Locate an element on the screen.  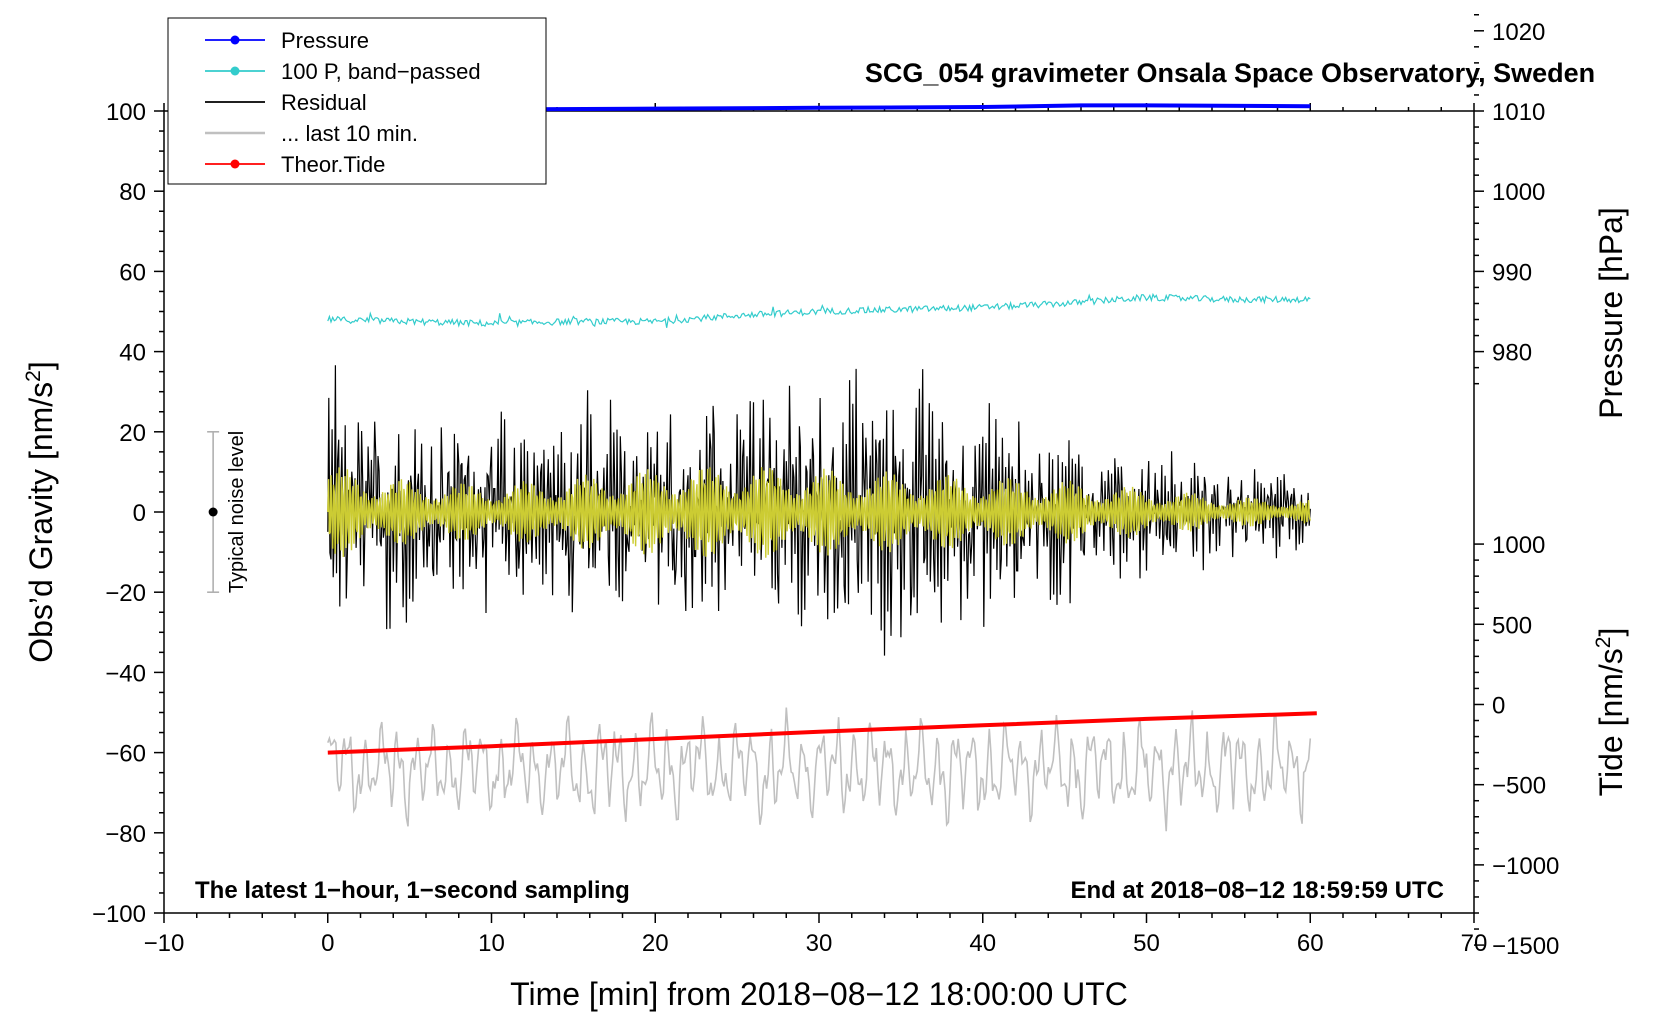
noise-level-label: Typical noise level is located at coordinates (237, 512).